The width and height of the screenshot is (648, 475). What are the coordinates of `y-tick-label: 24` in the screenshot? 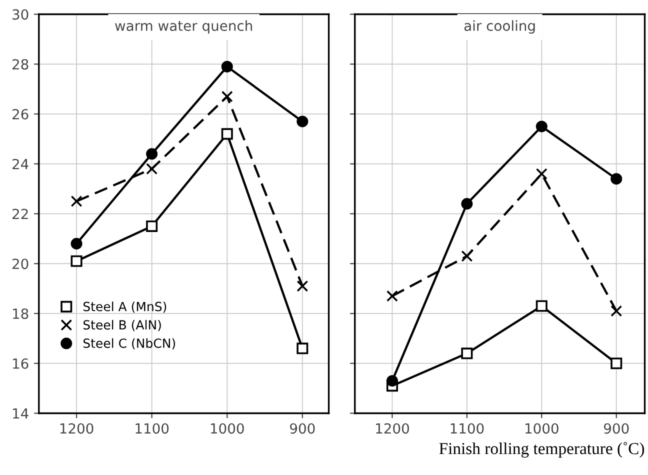 It's located at (20, 164).